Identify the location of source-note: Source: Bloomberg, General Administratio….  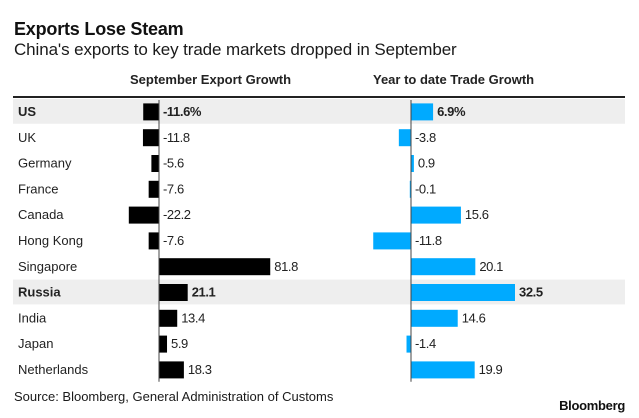
(174, 396).